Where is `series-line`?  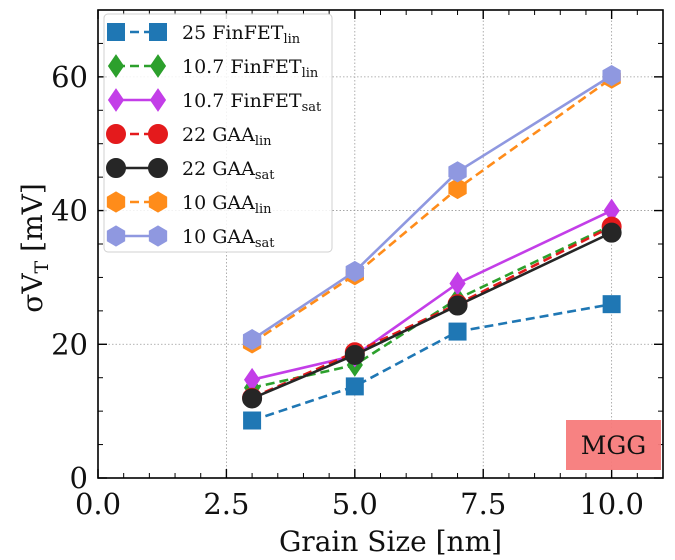 series-line is located at coordinates (431, 362).